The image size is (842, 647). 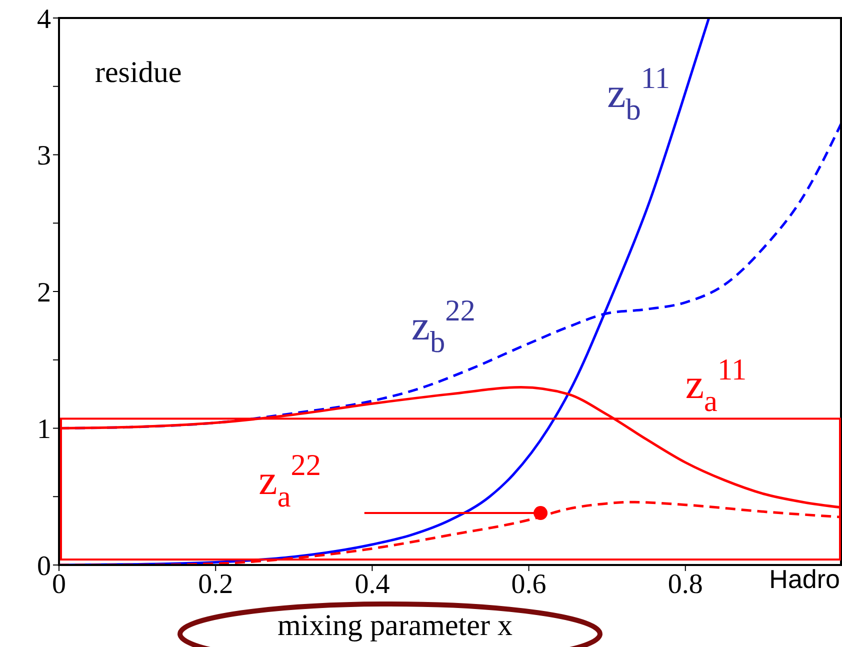 I want to click on y-axis-title: residue, so click(x=138, y=72).